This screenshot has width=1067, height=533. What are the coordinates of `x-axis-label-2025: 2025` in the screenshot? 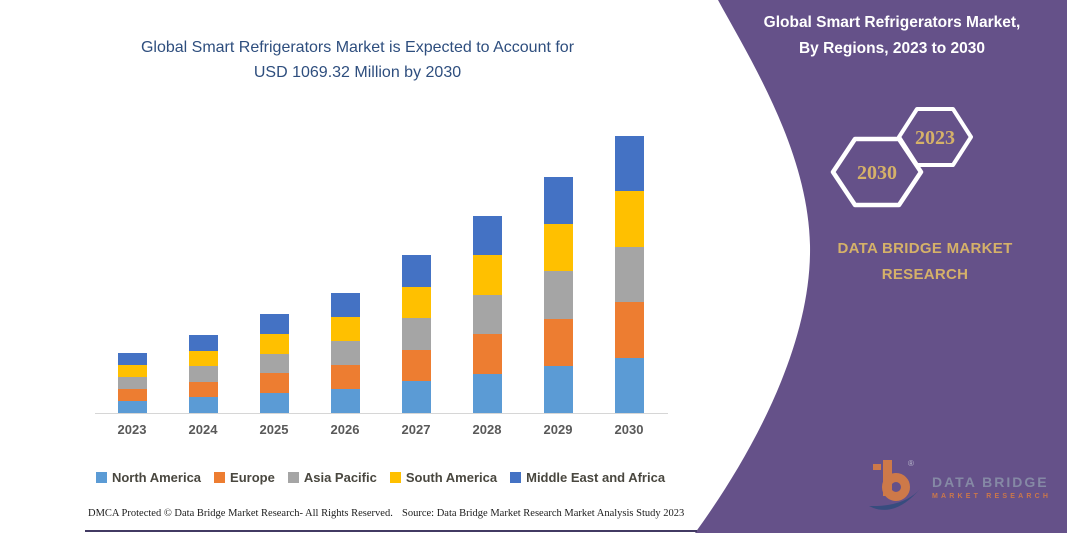 It's located at (274, 429).